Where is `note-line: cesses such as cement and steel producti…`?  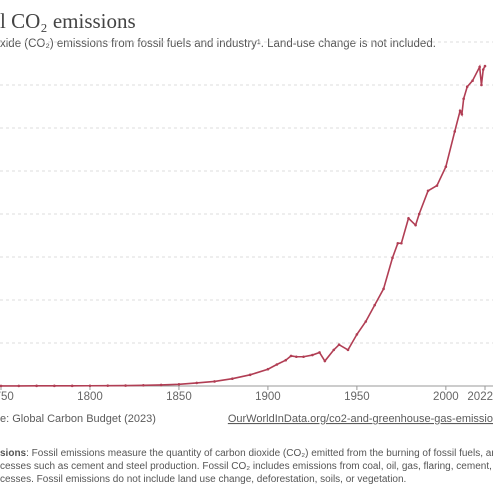 note-line: cesses such as cement and steel producti… is located at coordinates (246, 466).